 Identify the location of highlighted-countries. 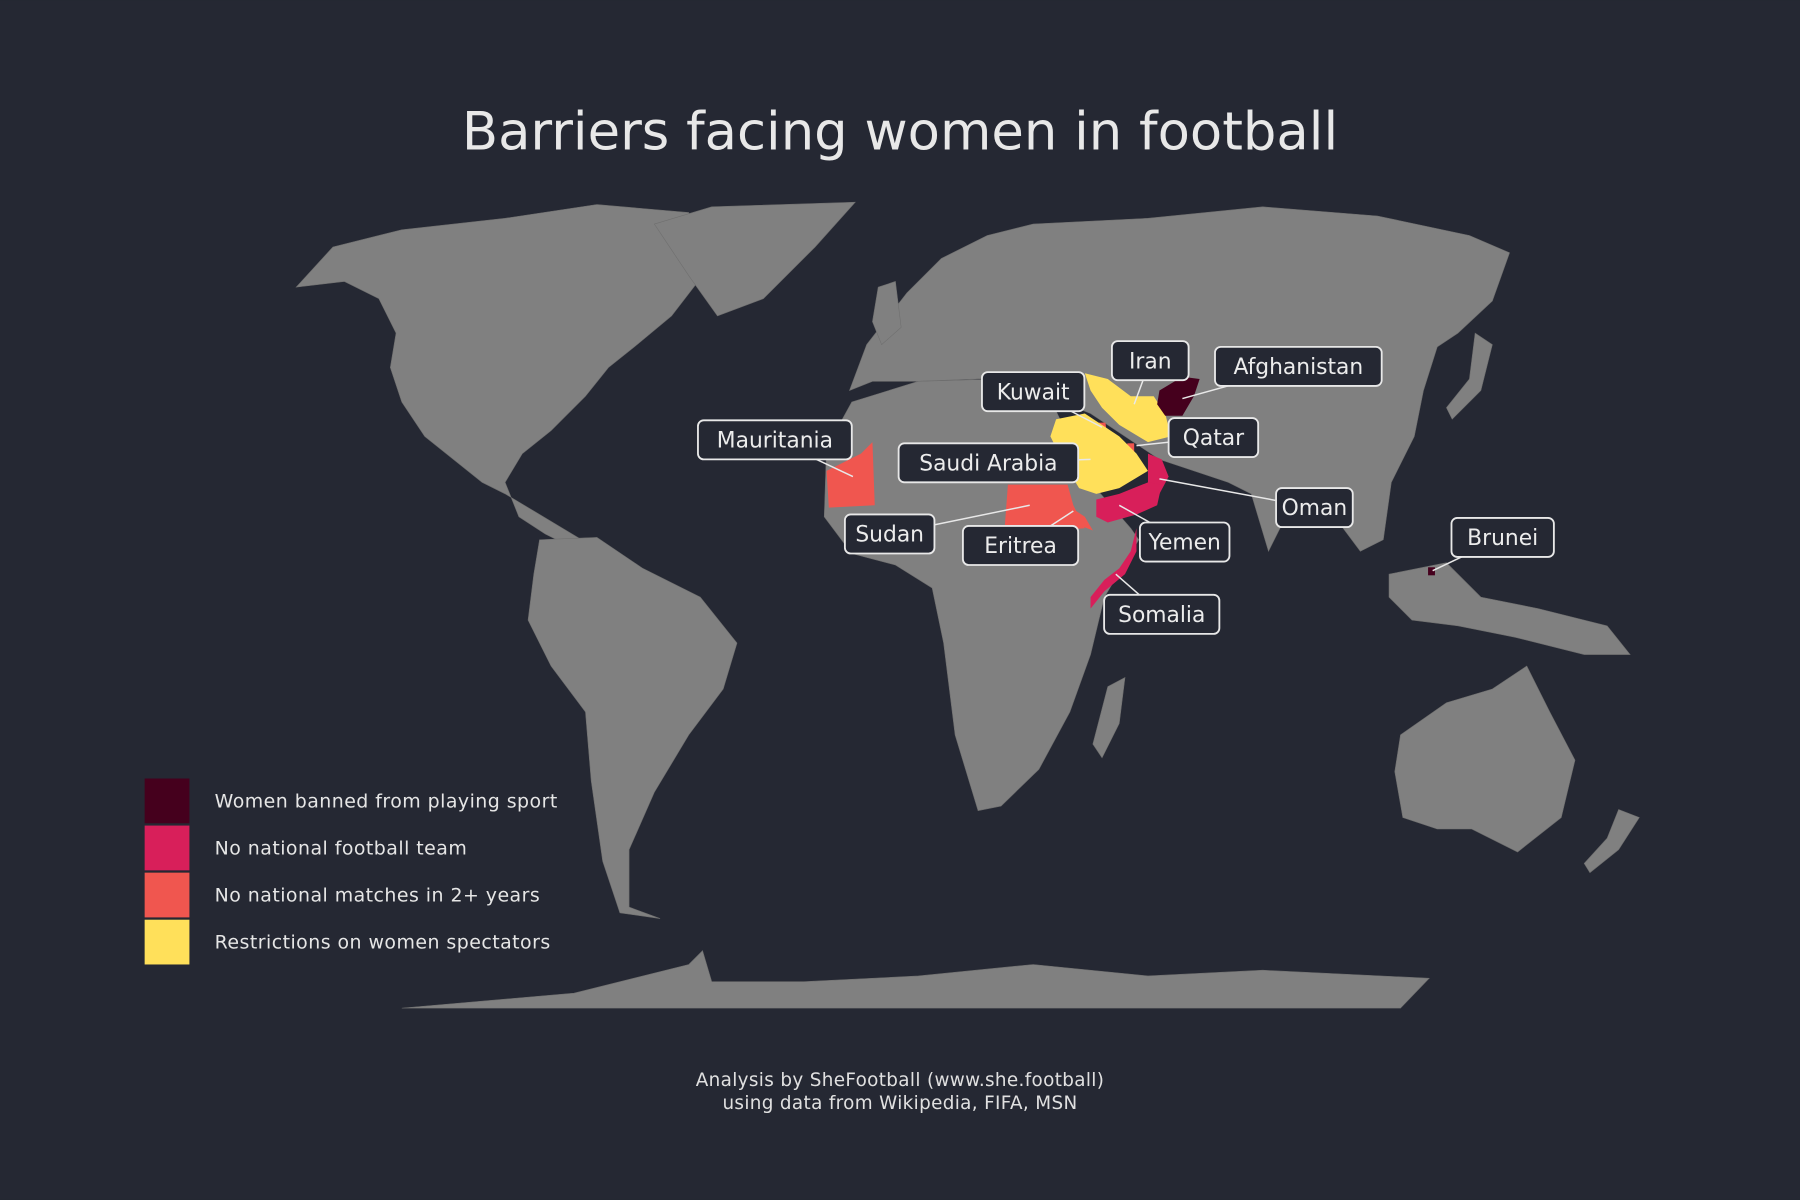
(1130, 491).